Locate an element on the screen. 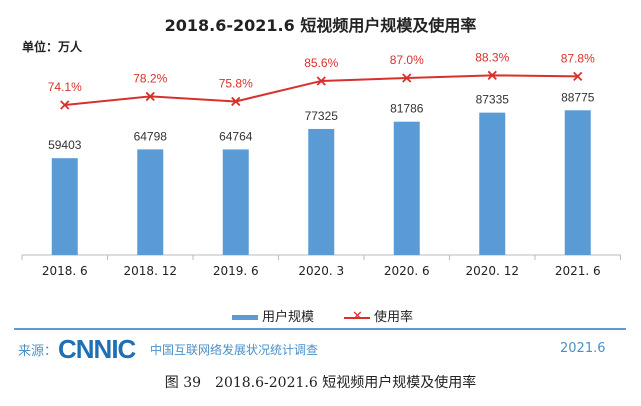 Image resolution: width=641 pixels, height=406 pixels. bar-value-label: 77325 is located at coordinates (322, 116).